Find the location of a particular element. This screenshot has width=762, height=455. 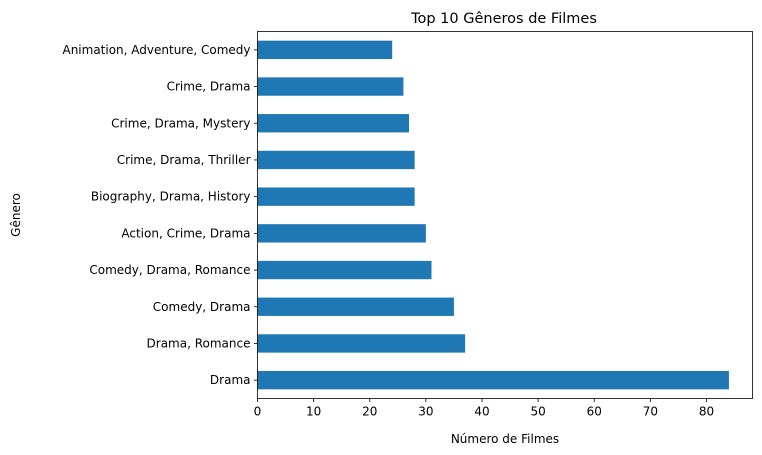

y-axis-label: Gênero is located at coordinates (16, 215).